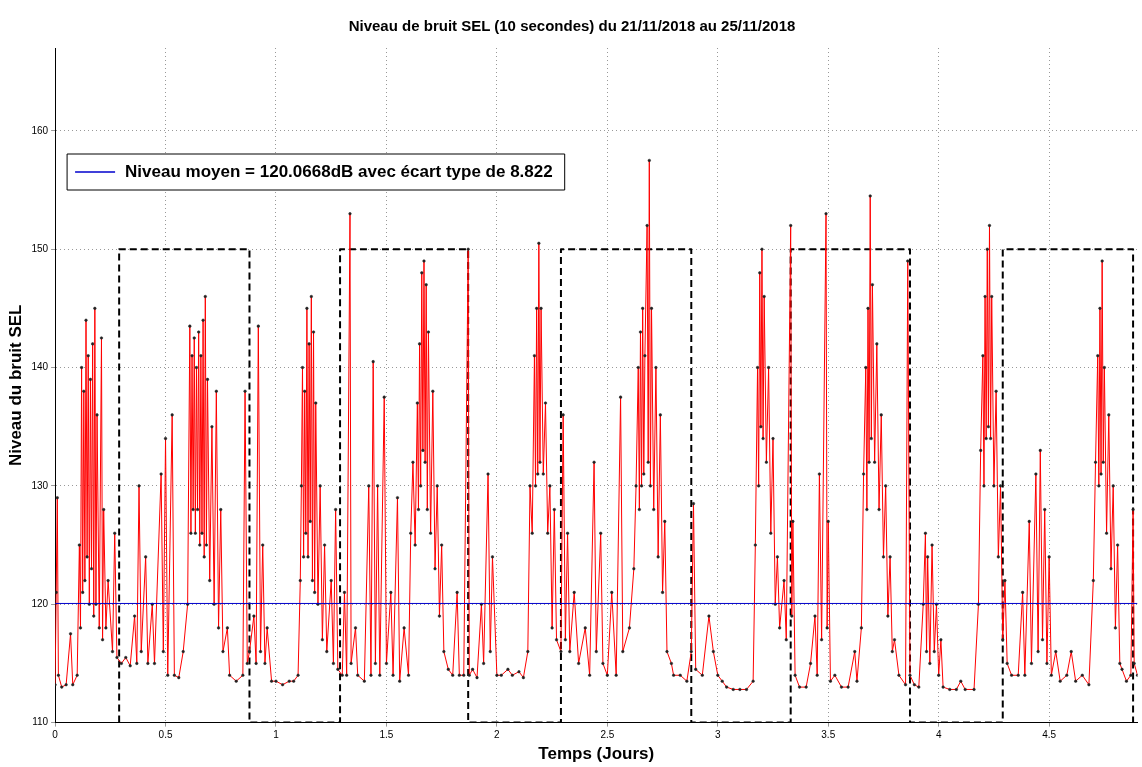 Image resolution: width=1142 pixels, height=767 pixels. What do you see at coordinates (596, 754) in the screenshot?
I see `x-axis-title: Temps (Jours)` at bounding box center [596, 754].